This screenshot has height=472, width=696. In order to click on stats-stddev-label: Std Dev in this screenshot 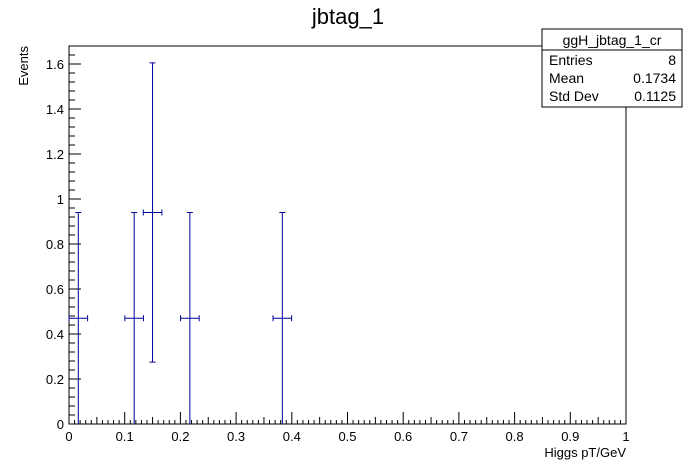, I will do `click(574, 96)`.